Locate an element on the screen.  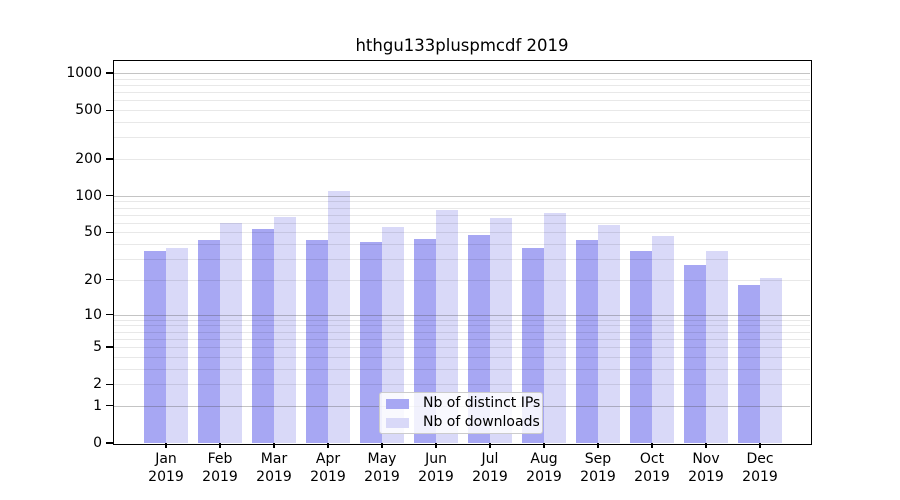
x-tick-label: Jun 2019 is located at coordinates (436, 468).